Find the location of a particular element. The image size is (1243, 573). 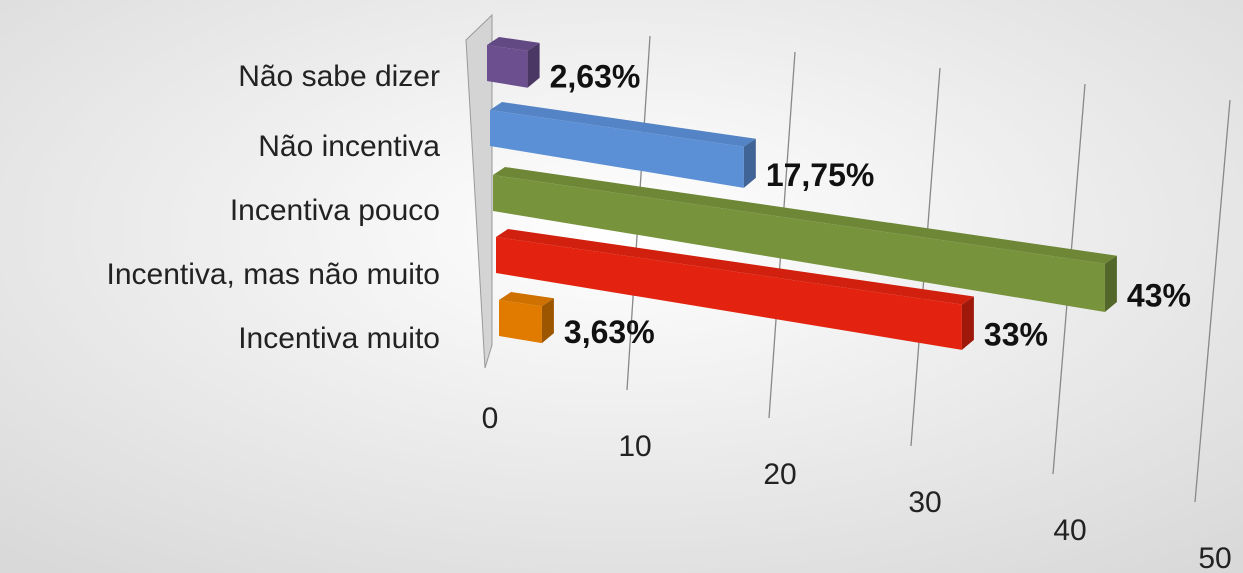

x-tick-label: 50 is located at coordinates (1214, 557).